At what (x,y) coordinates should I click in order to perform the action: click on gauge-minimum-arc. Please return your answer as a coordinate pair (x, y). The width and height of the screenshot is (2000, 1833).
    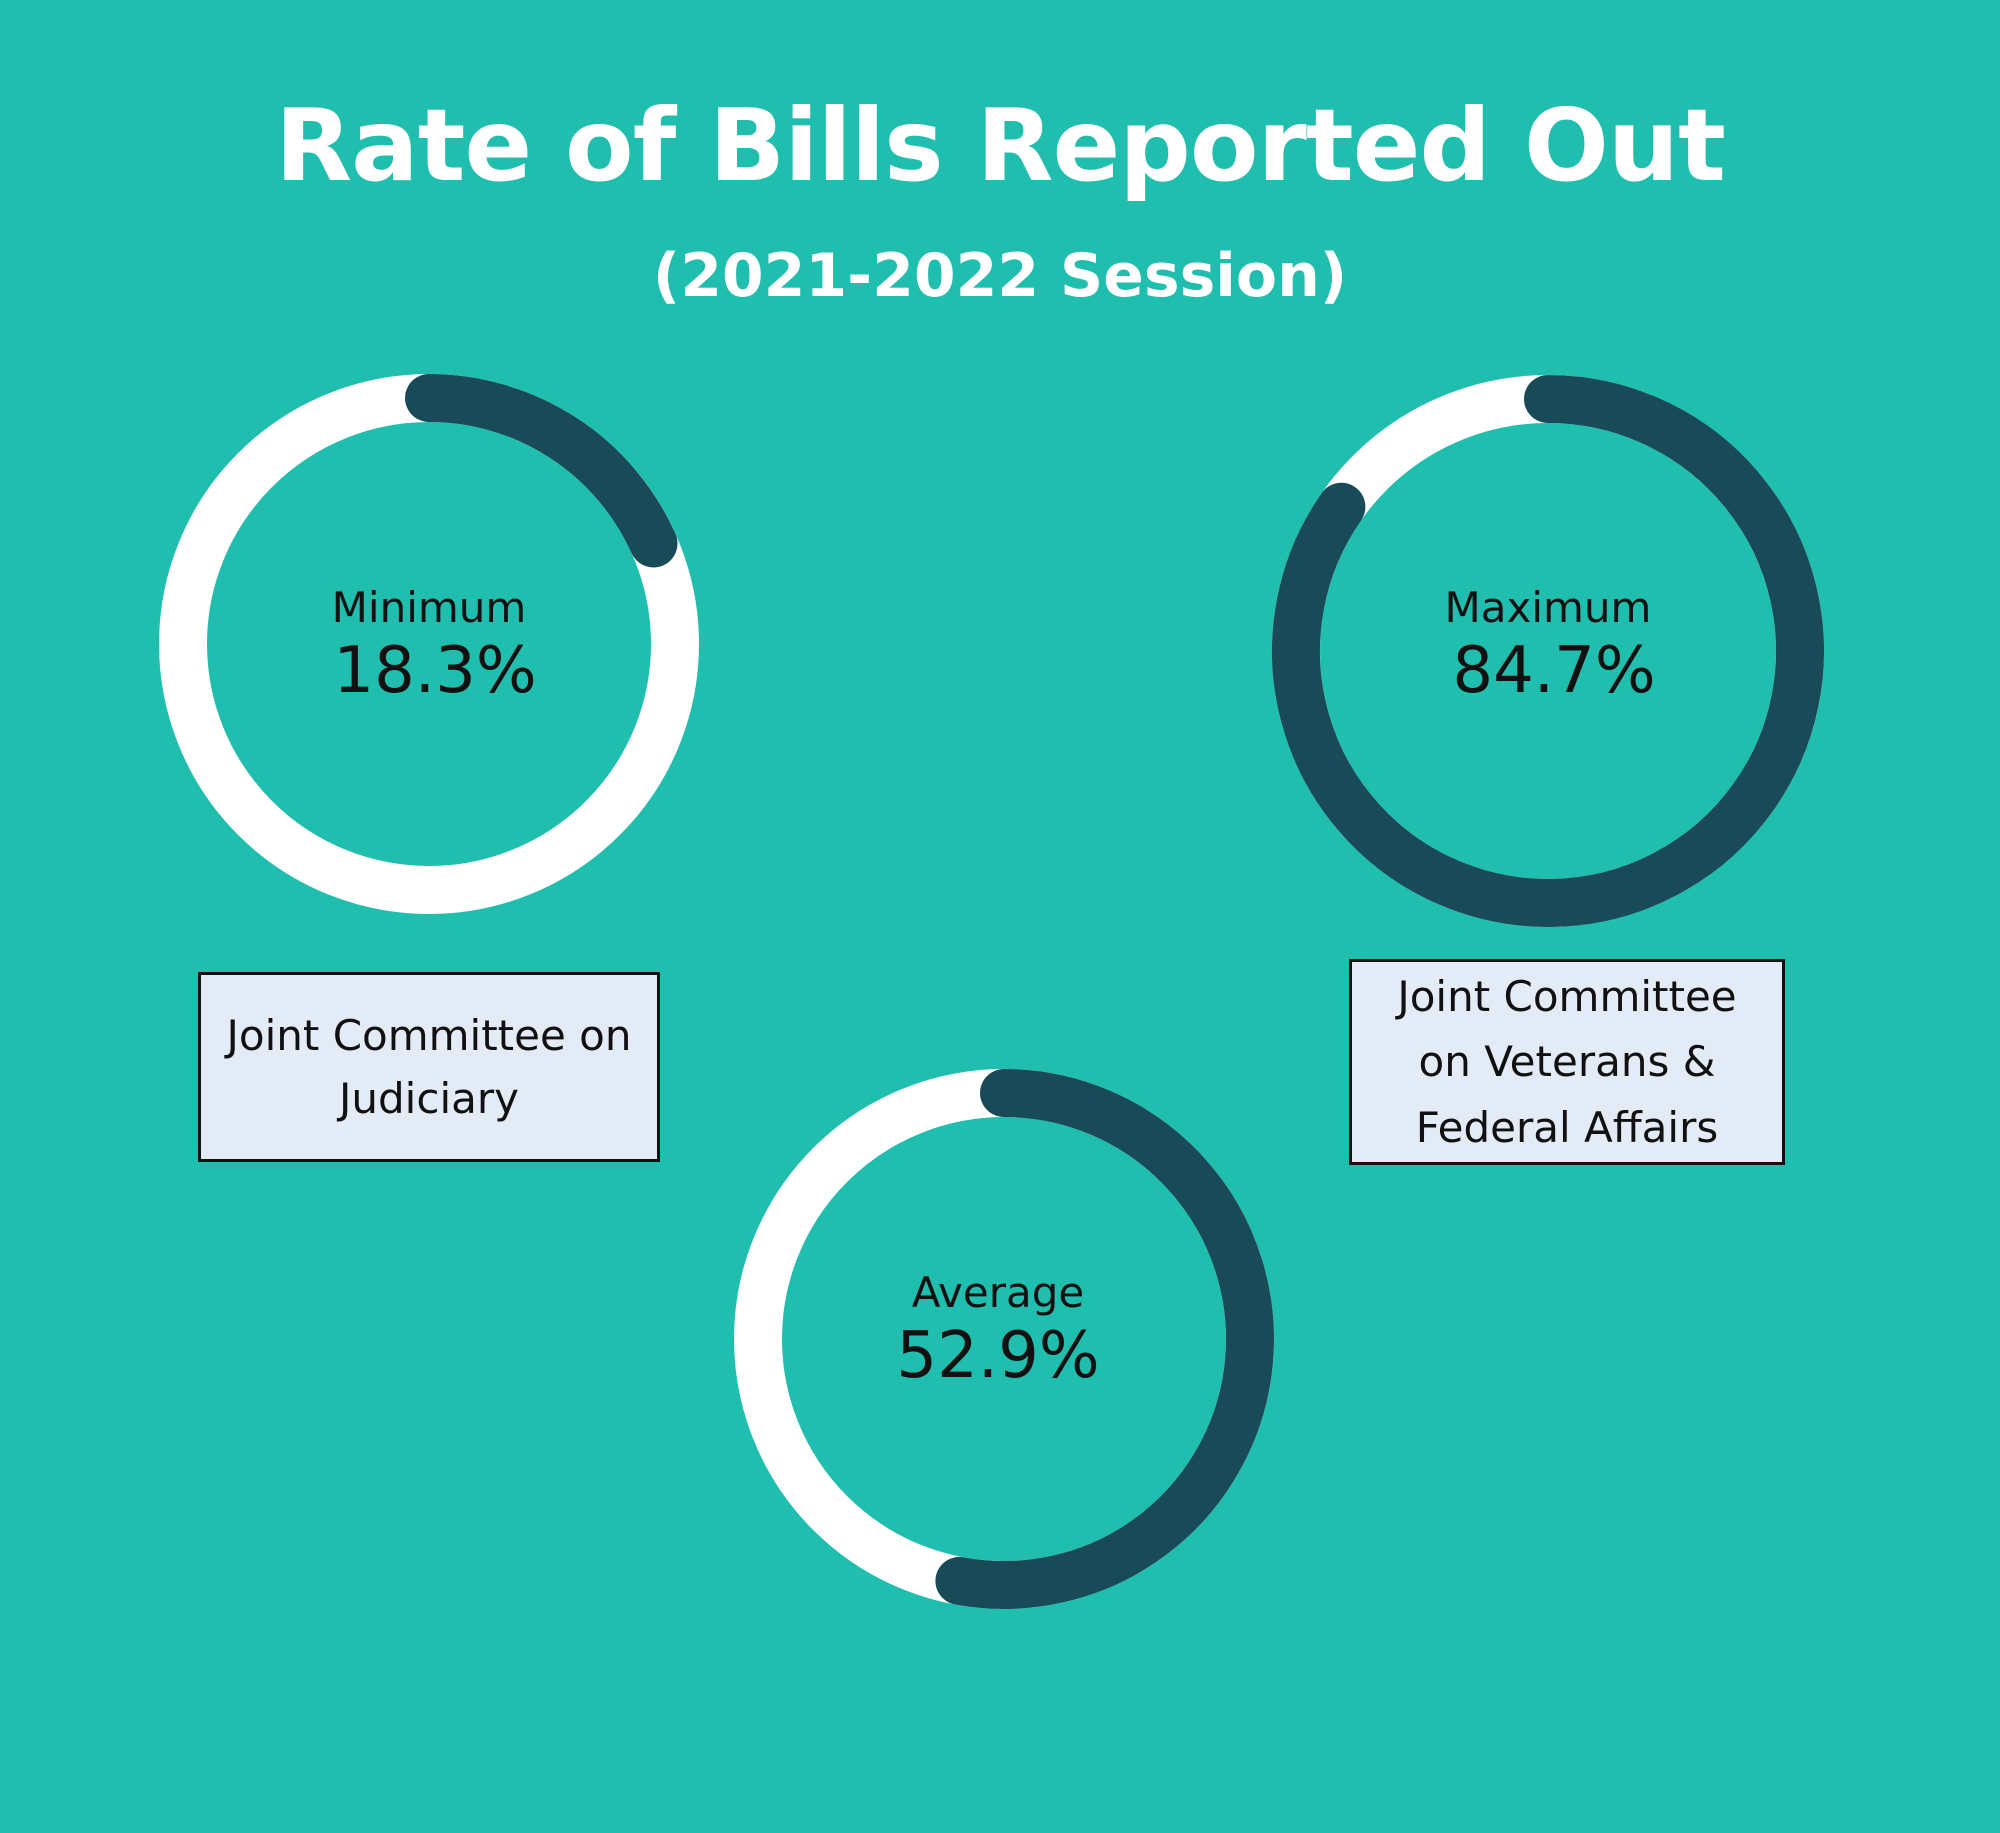
    Looking at the image, I should click on (541, 471).